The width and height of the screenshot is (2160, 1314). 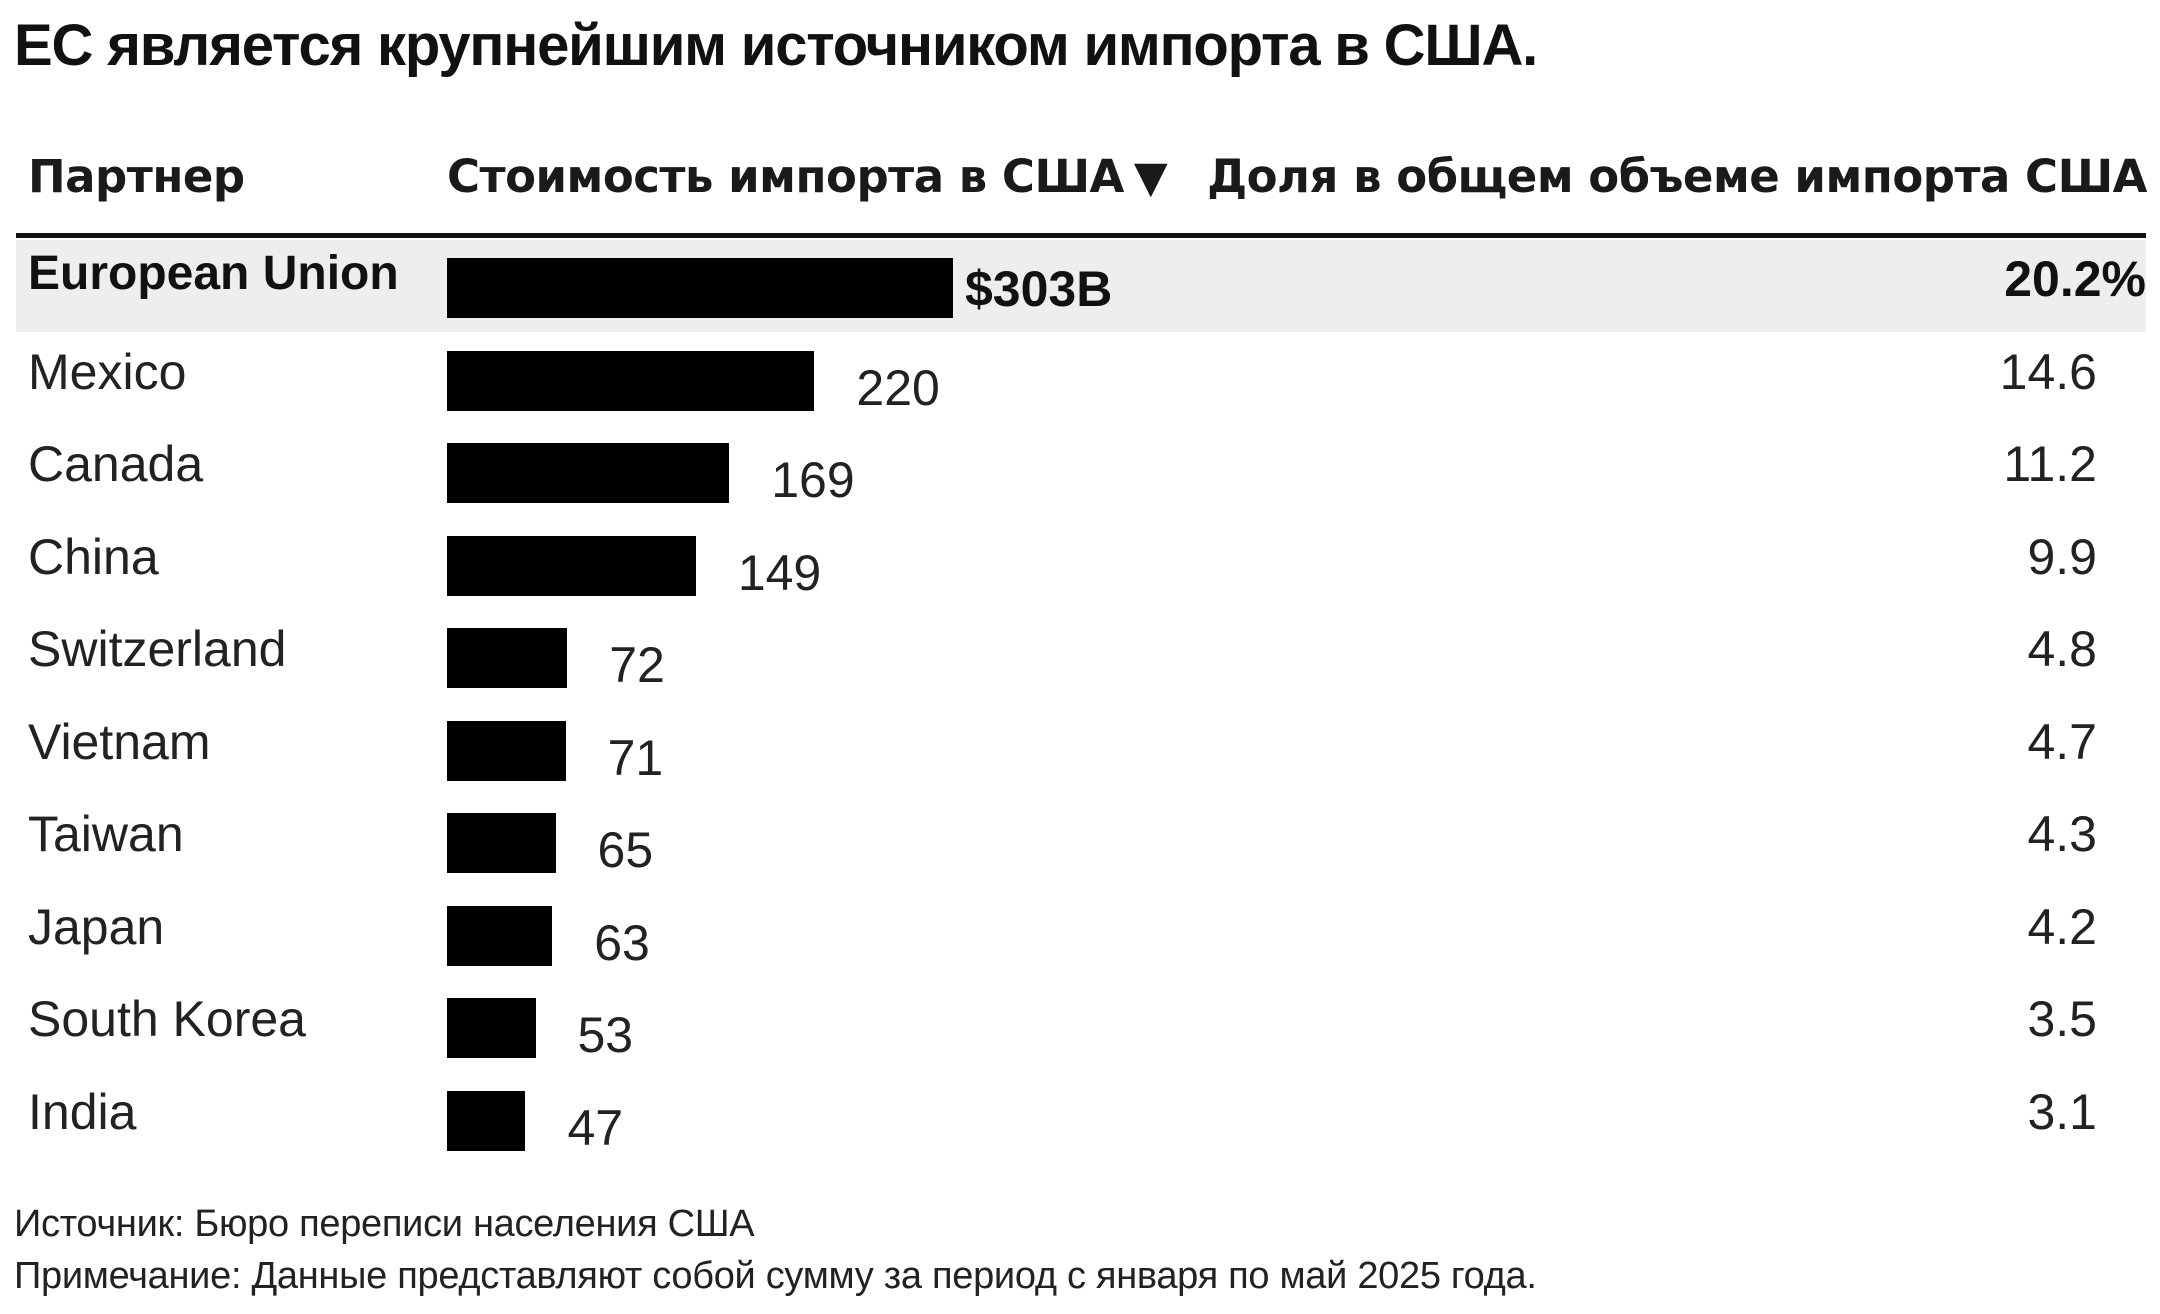 I want to click on table-row: European Union $303B 20.2%, so click(x=1081, y=286).